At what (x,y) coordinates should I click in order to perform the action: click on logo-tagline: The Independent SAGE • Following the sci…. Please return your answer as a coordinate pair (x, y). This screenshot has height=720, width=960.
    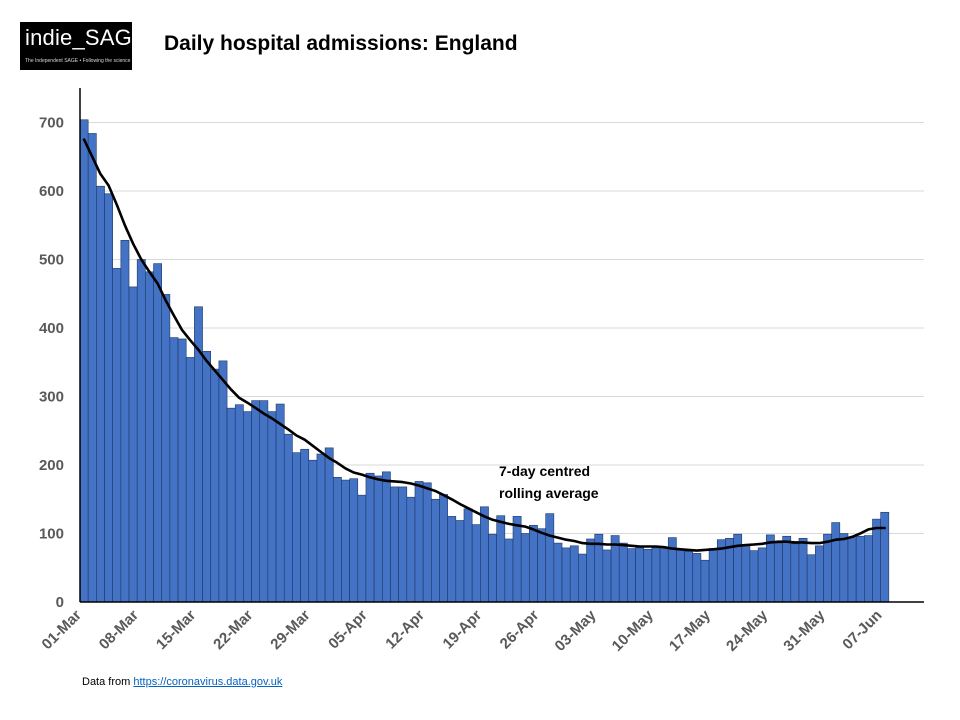
    Looking at the image, I should click on (78, 61).